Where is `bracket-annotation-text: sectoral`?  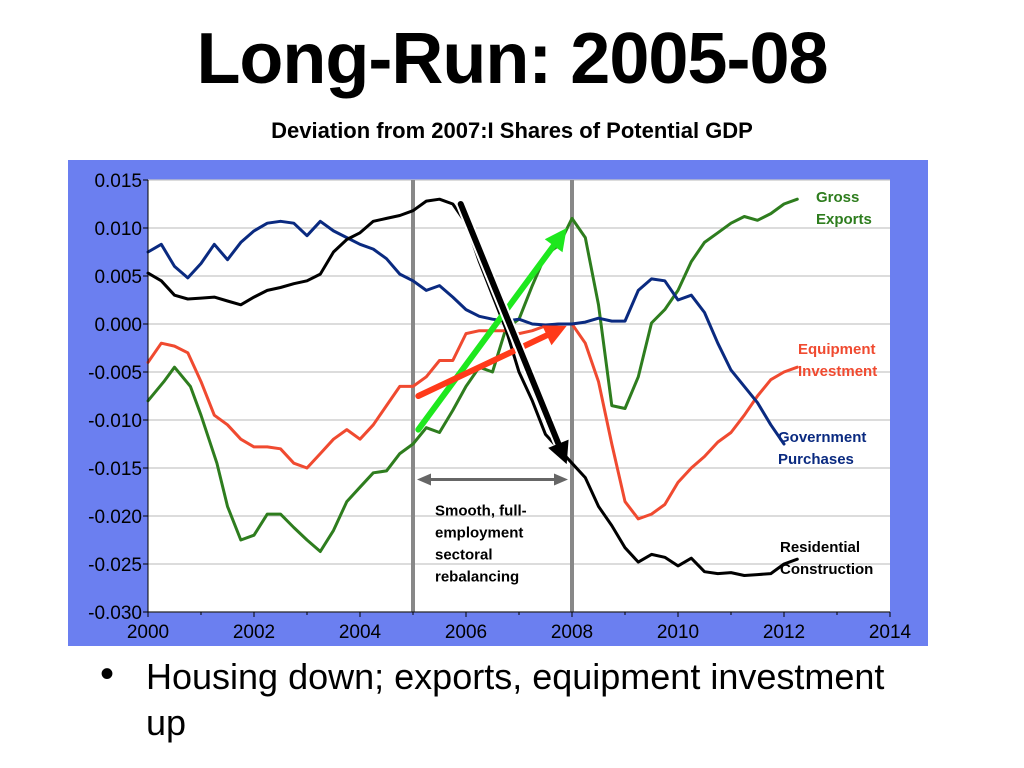
bracket-annotation-text: sectoral is located at coordinates (464, 555).